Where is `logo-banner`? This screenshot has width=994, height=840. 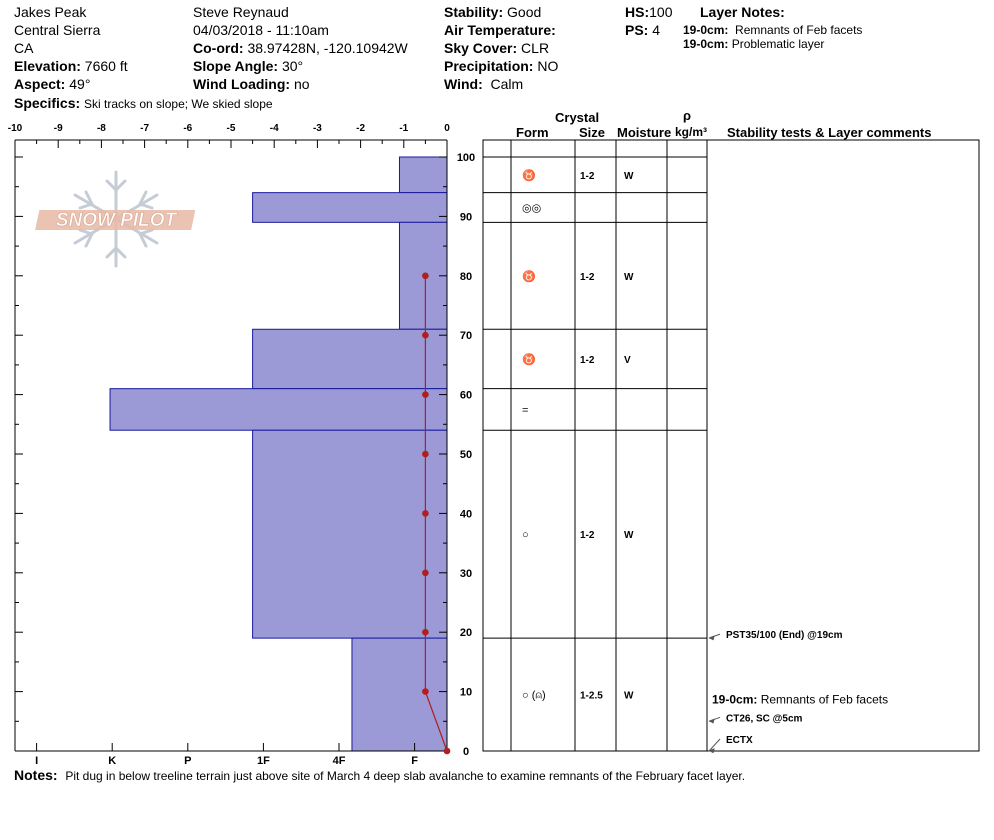 logo-banner is located at coordinates (115, 220).